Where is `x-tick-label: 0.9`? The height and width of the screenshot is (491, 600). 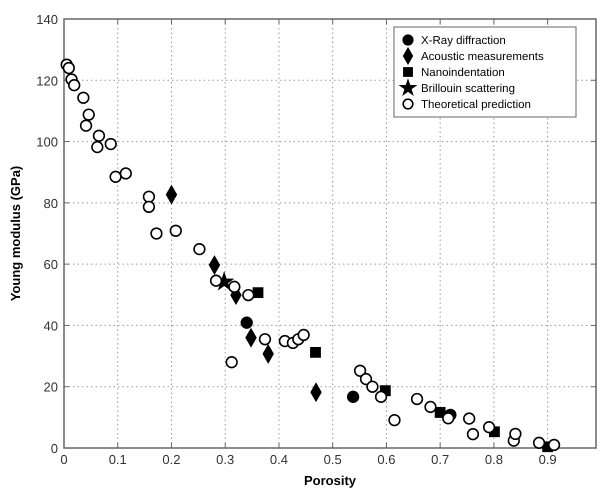
x-tick-label: 0.9 is located at coordinates (547, 459).